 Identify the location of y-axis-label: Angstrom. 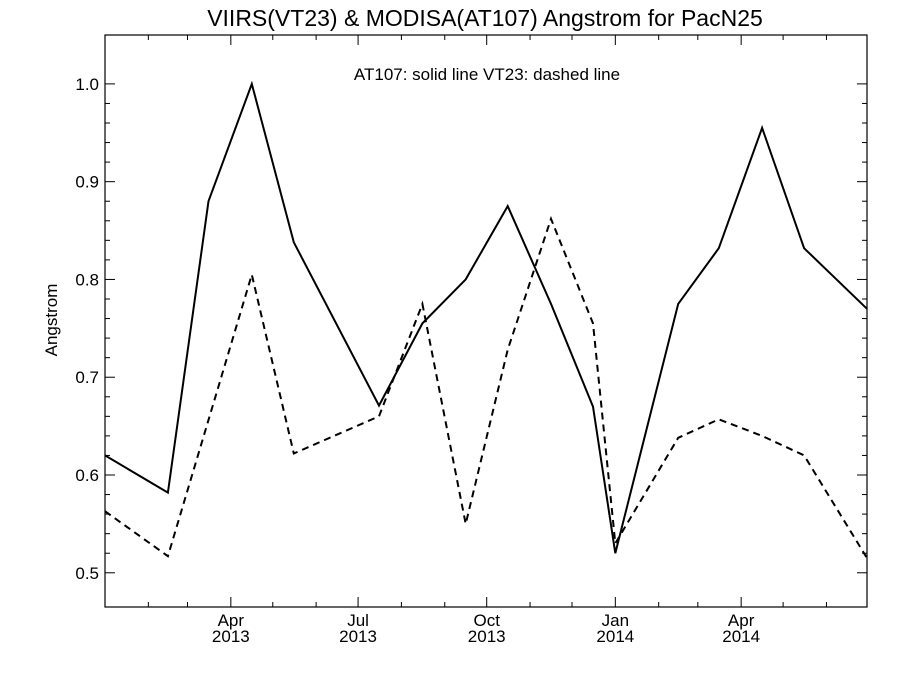
(51, 320).